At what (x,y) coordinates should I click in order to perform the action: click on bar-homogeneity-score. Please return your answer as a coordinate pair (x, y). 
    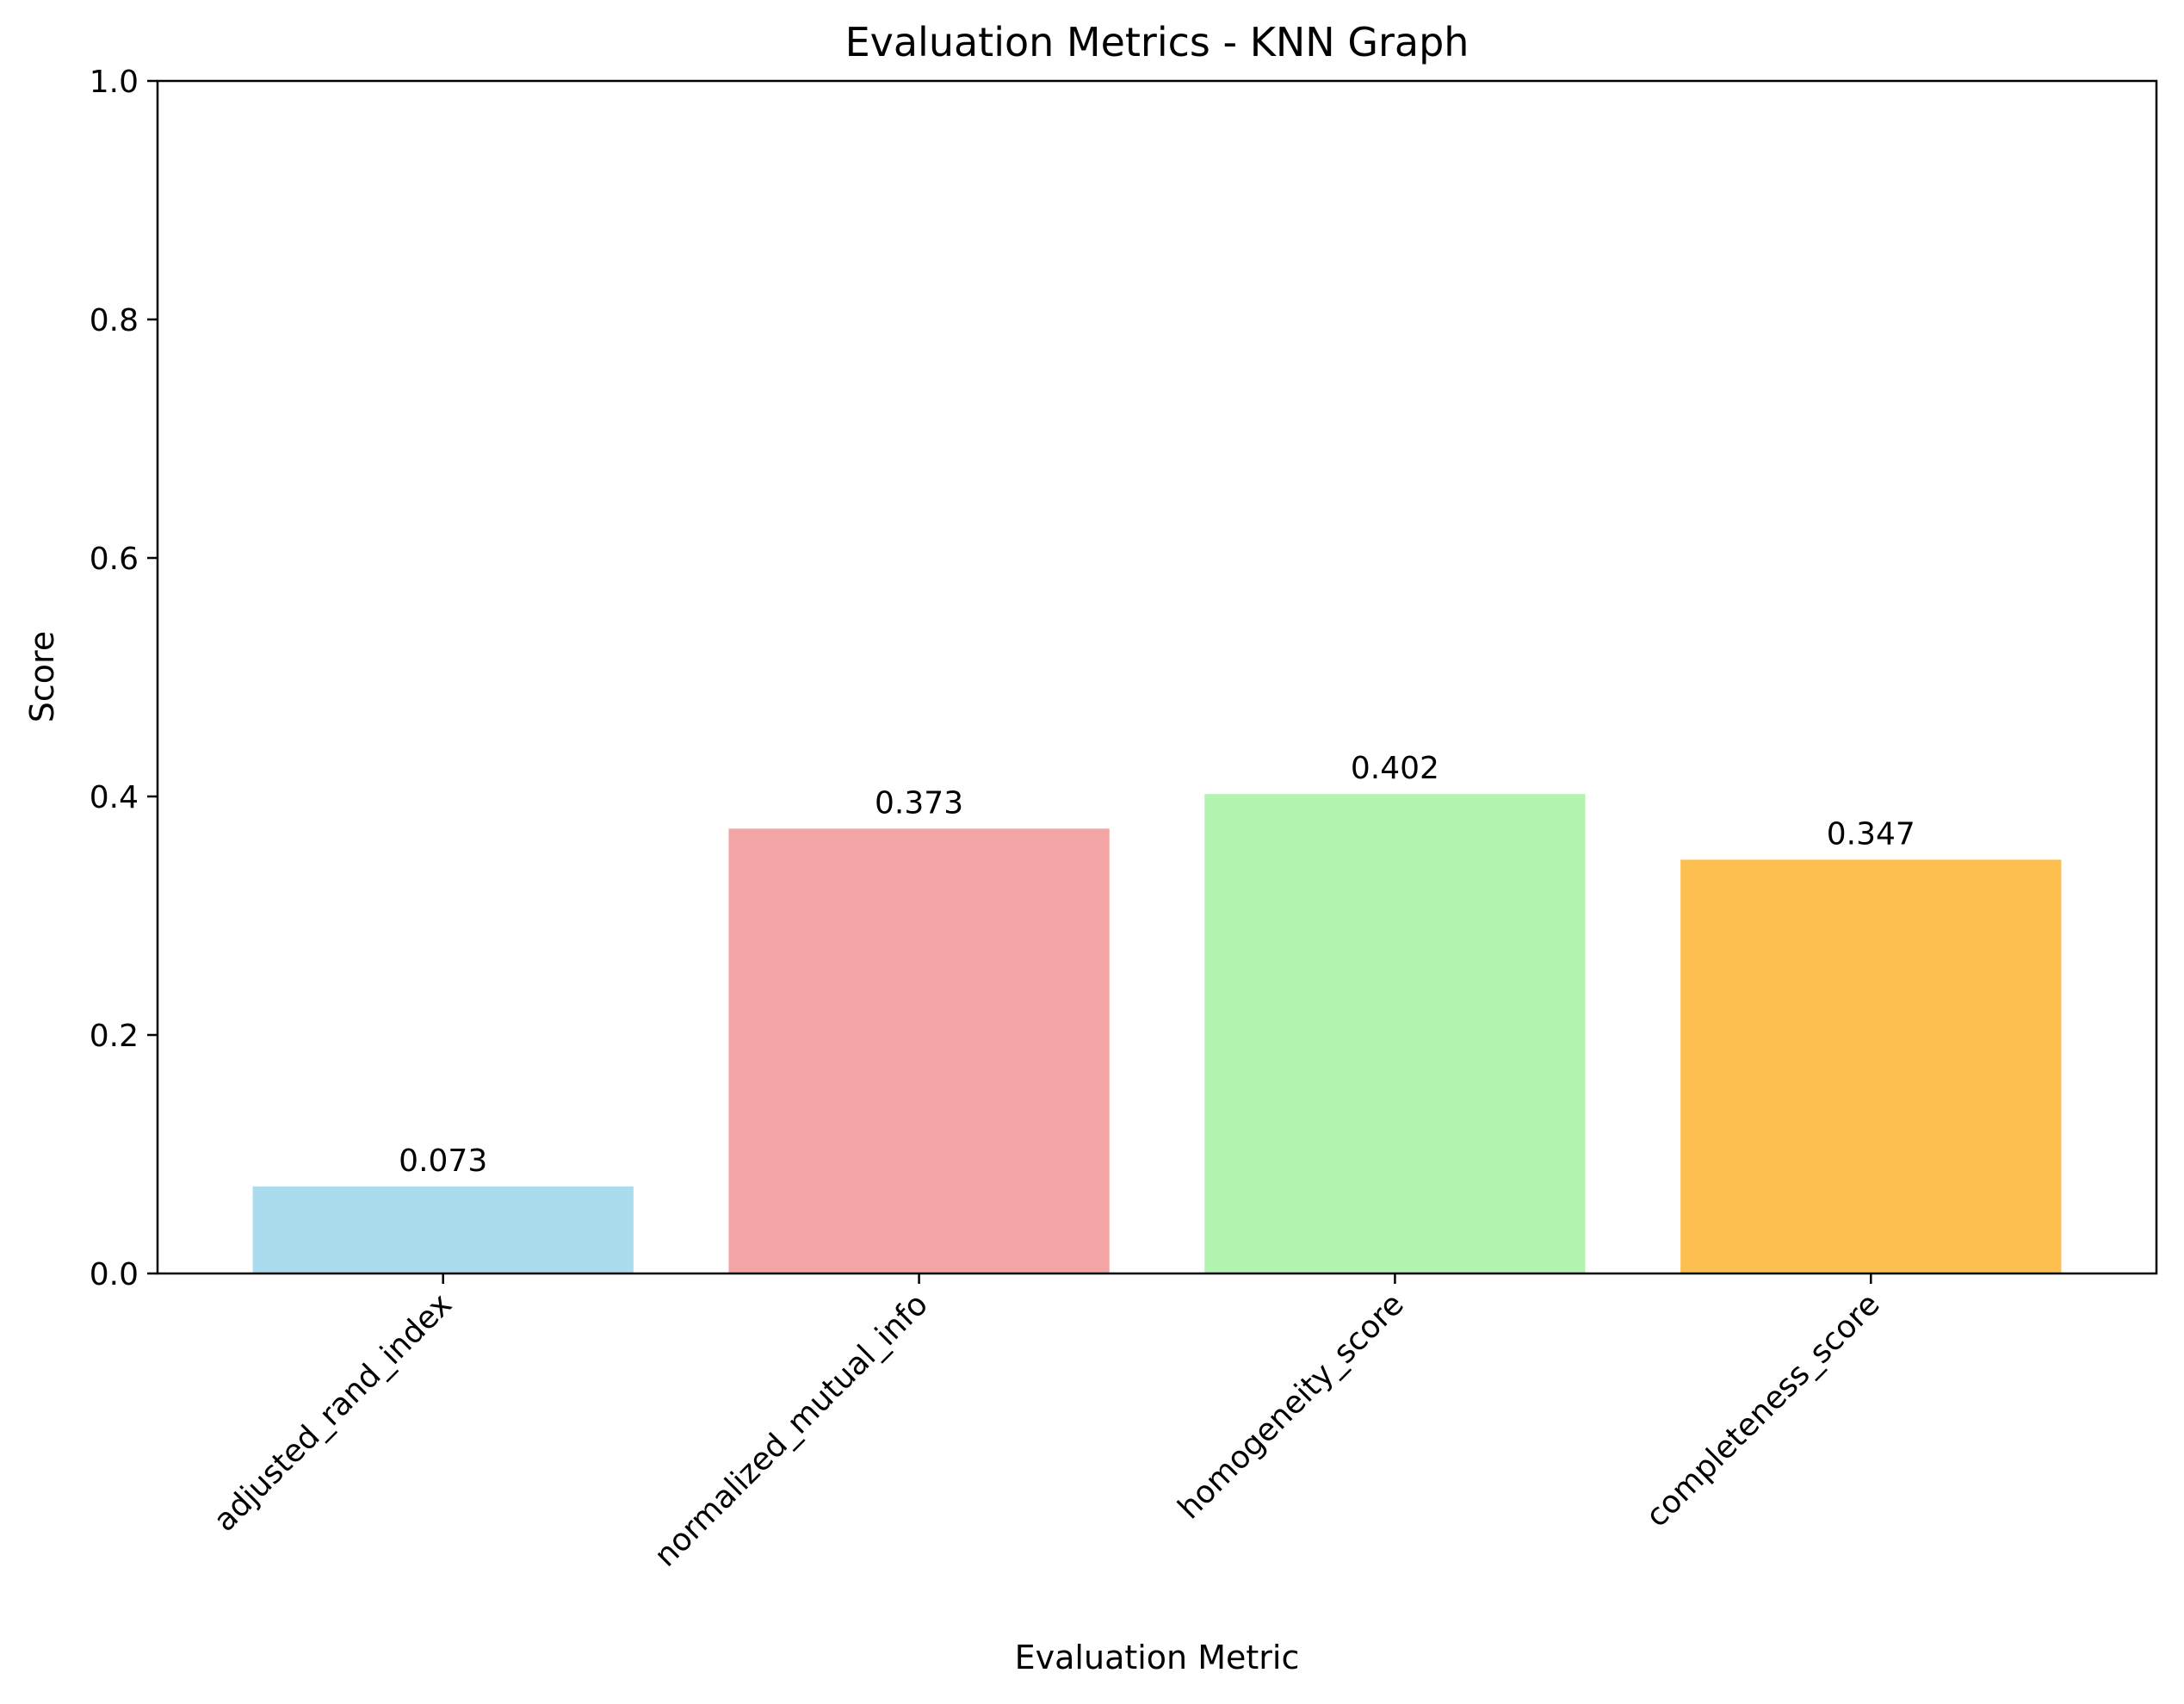
    Looking at the image, I should click on (1395, 1033).